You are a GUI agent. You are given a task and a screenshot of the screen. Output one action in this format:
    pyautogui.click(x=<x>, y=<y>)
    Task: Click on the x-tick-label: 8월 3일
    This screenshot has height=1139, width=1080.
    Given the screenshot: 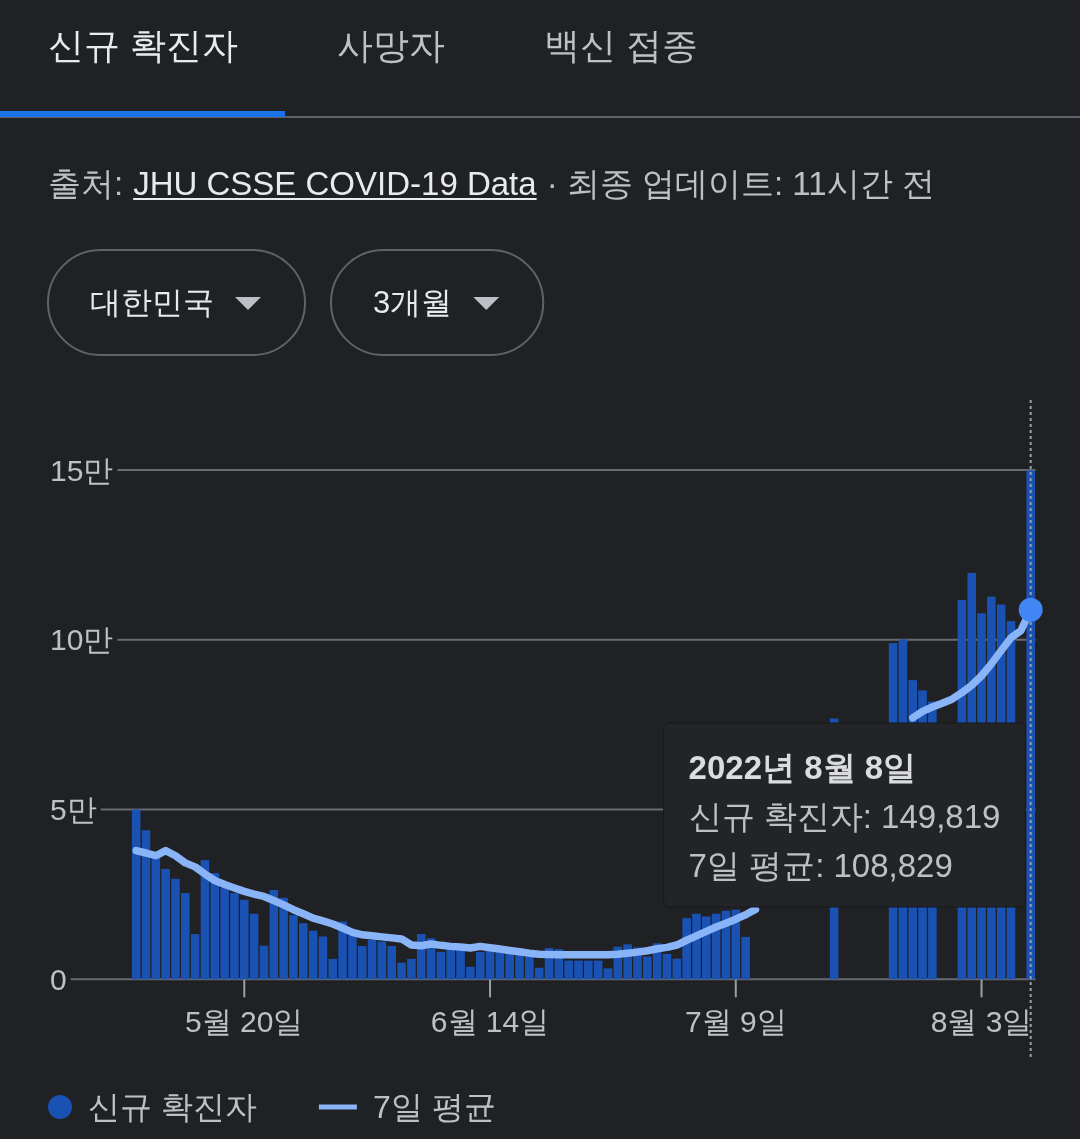 What is the action you would take?
    pyautogui.click(x=981, y=1021)
    